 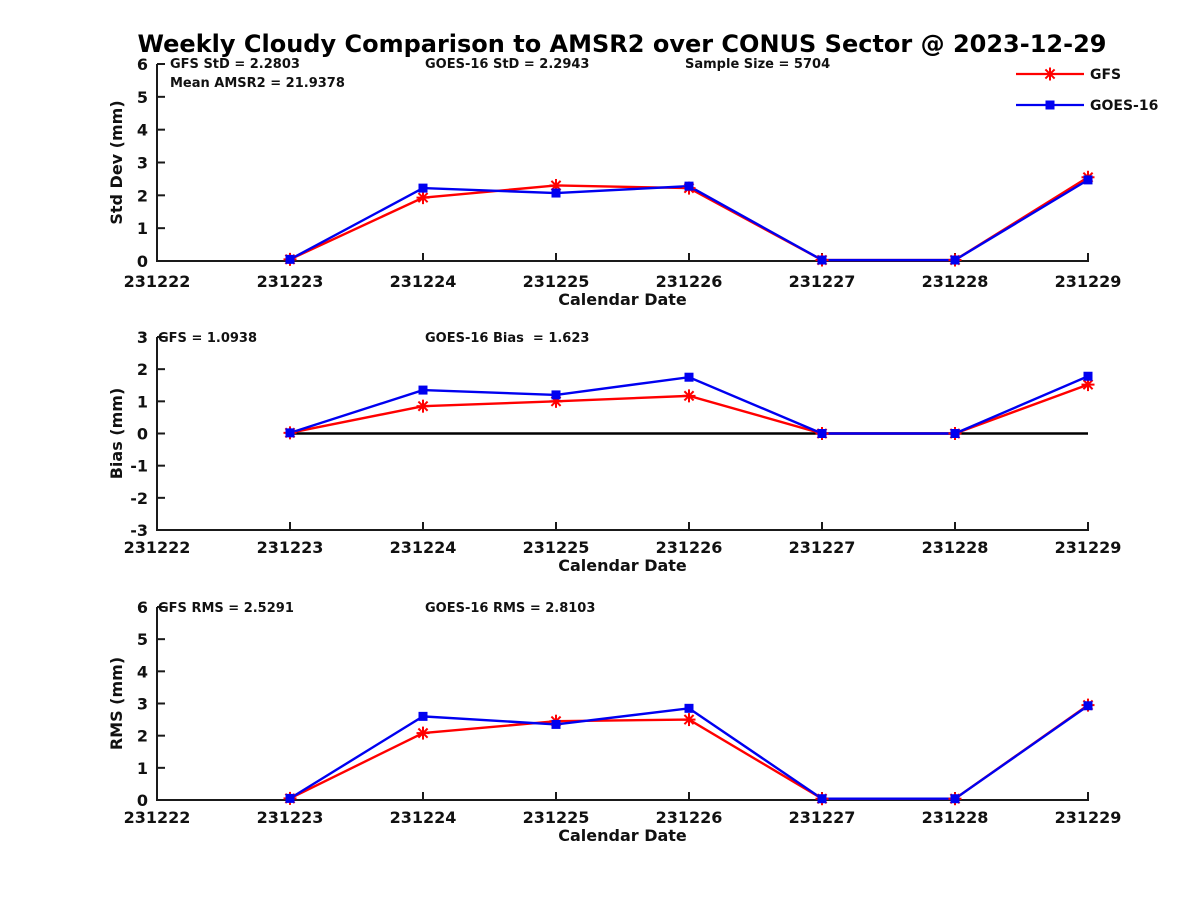 I want to click on legend-label: GFS, so click(x=1105, y=75).